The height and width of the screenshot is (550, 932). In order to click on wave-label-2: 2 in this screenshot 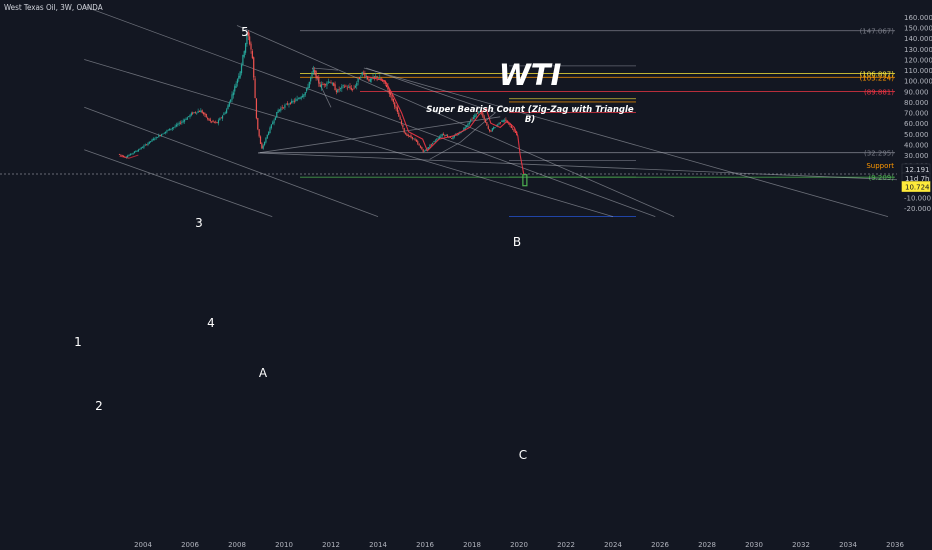, I will do `click(99, 406)`.